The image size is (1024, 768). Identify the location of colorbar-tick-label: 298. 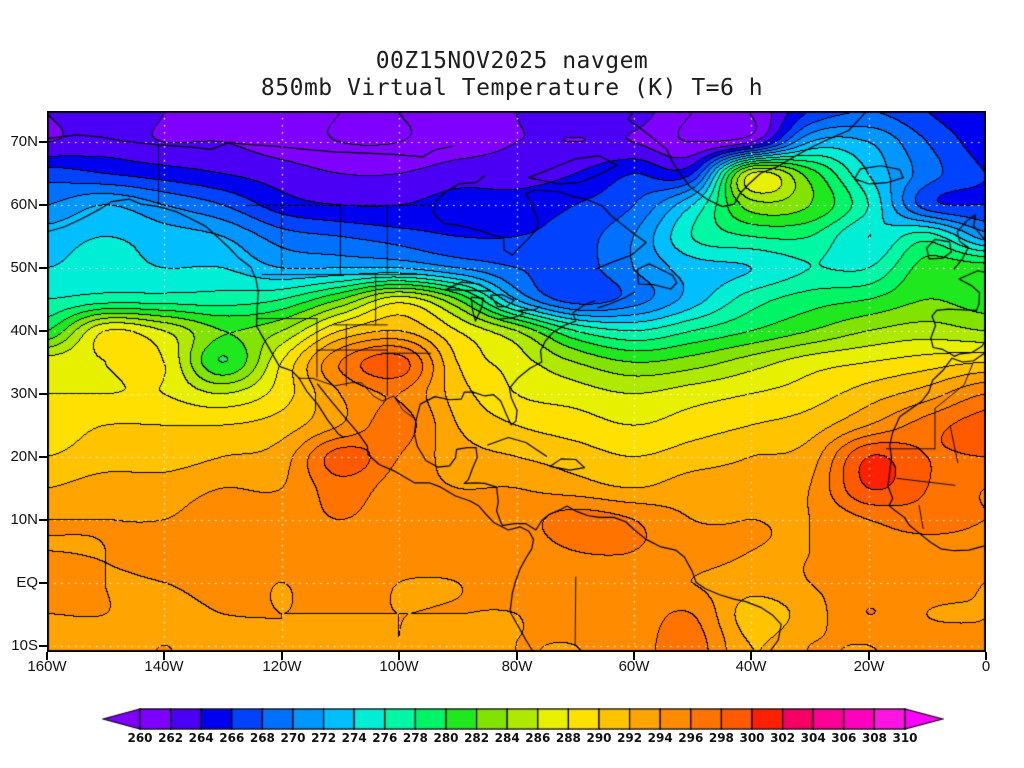
(721, 738).